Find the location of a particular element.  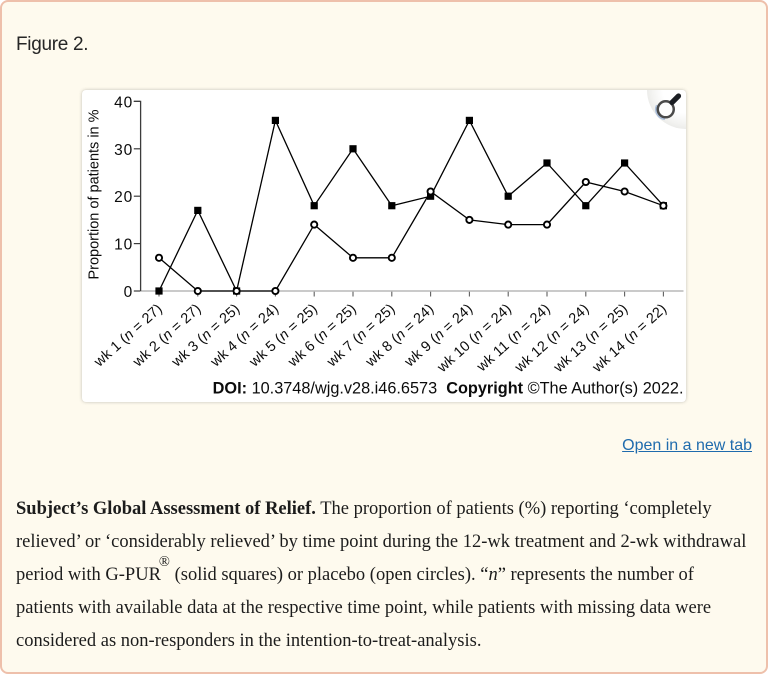

svg-text: 20 is located at coordinates (123, 197).